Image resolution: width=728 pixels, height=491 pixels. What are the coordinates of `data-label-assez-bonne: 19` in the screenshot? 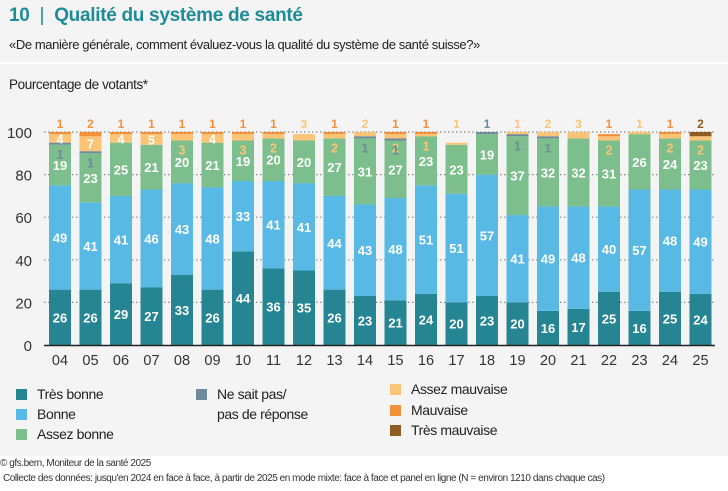 It's located at (60, 165).